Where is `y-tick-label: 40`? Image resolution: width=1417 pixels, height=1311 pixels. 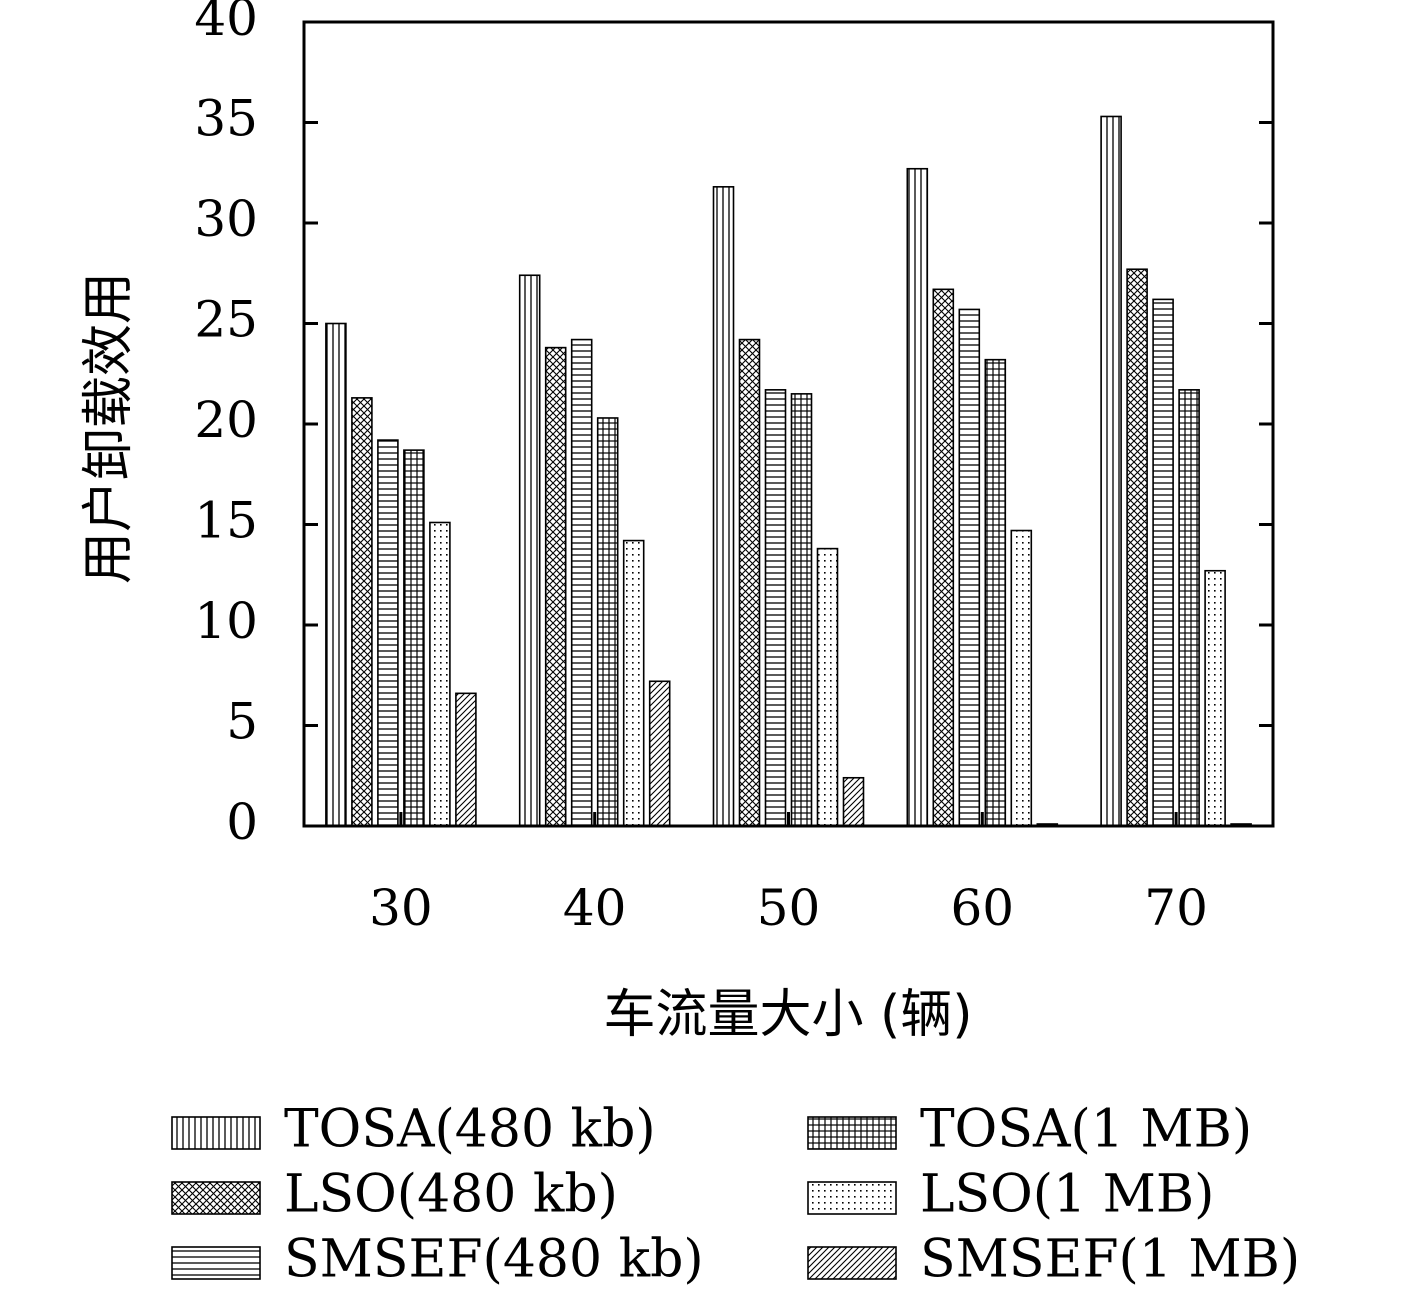 y-tick-label: 40 is located at coordinates (226, 23).